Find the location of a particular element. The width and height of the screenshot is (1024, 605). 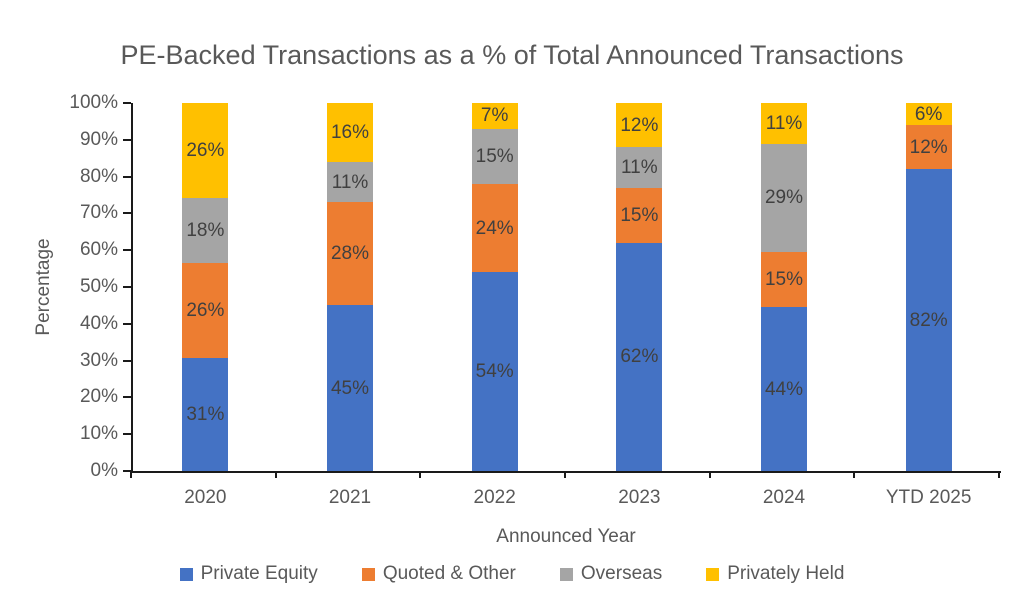

bar-column: 44% 15% 29% 11% is located at coordinates (784, 287).